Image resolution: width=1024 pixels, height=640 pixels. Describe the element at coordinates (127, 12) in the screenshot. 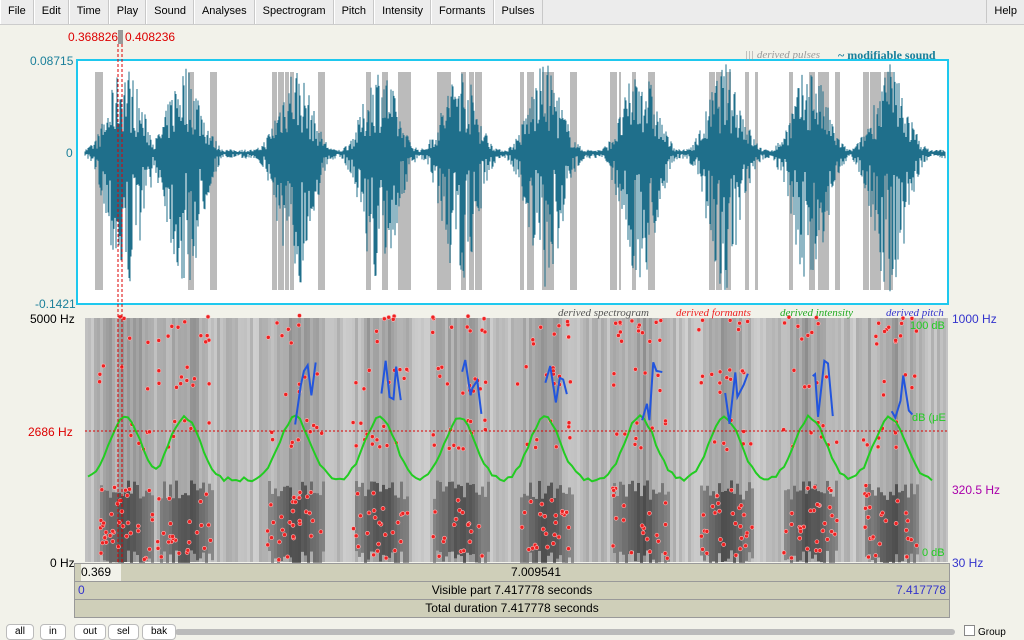

I see `menu-item: Play` at that location.